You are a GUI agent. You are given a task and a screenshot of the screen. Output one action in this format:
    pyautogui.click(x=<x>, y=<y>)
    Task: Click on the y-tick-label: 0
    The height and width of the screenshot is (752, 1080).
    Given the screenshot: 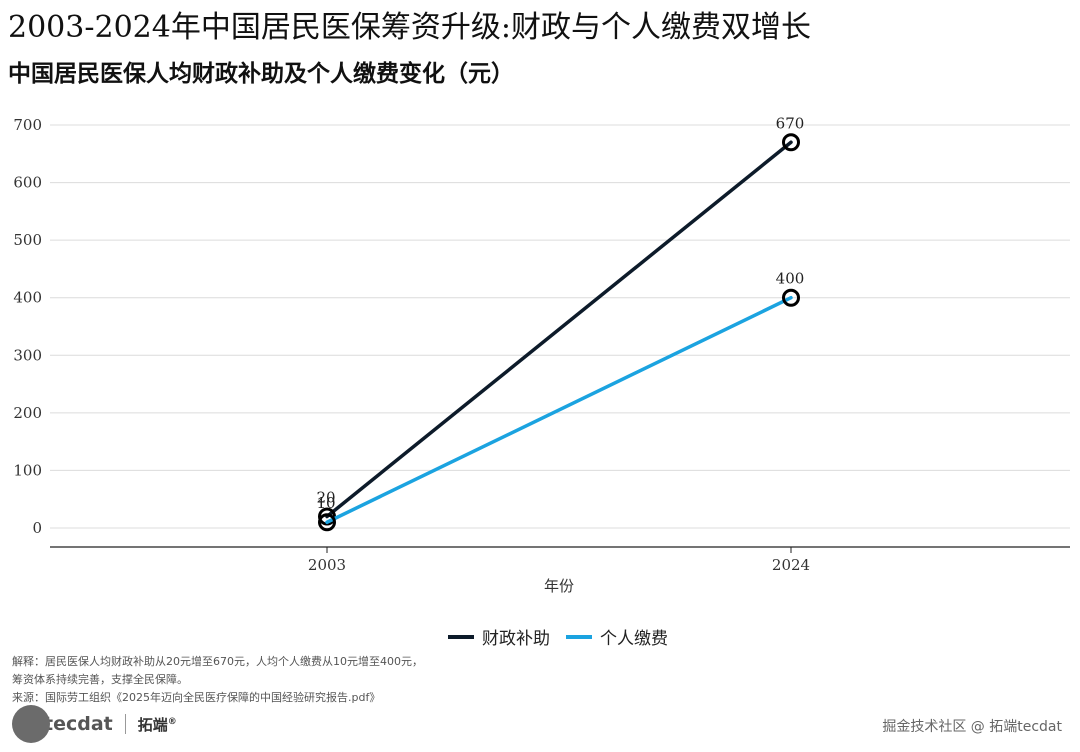 What is the action you would take?
    pyautogui.click(x=37, y=528)
    